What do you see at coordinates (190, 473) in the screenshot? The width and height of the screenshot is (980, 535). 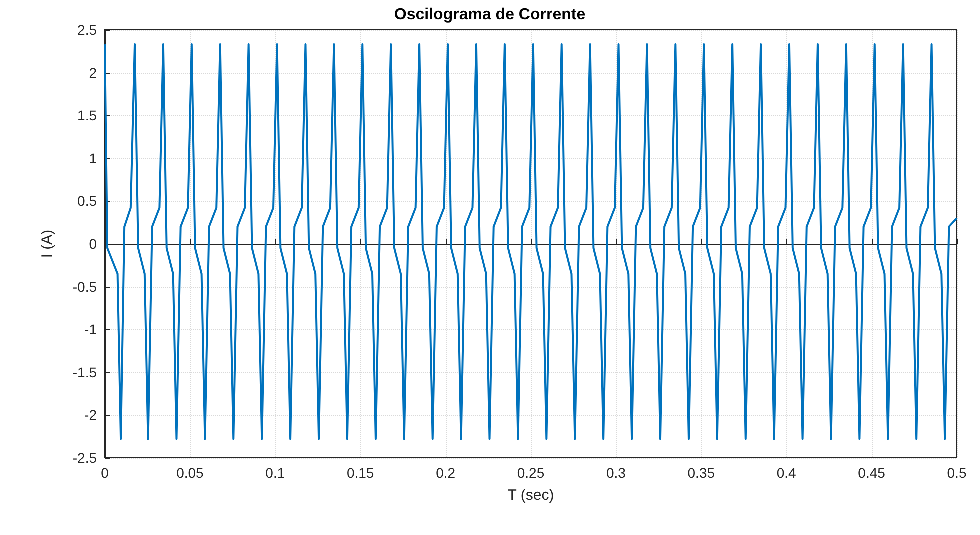 I see `x-tick-label: 0.05` at bounding box center [190, 473].